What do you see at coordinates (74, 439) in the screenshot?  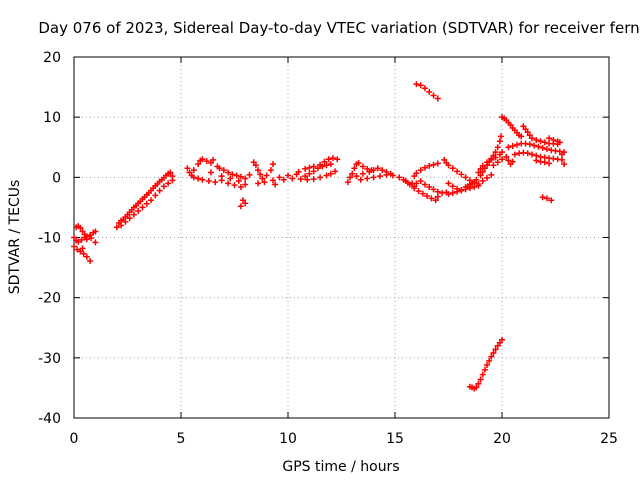 I see `x-tick-label: 0` at bounding box center [74, 439].